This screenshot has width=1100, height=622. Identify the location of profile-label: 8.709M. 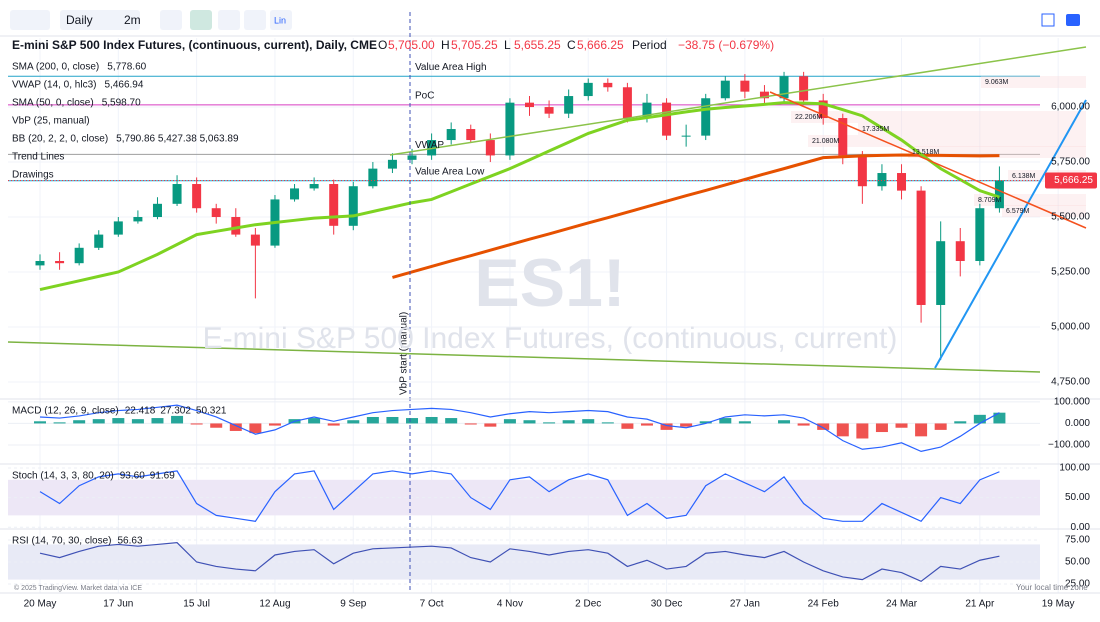
(990, 200).